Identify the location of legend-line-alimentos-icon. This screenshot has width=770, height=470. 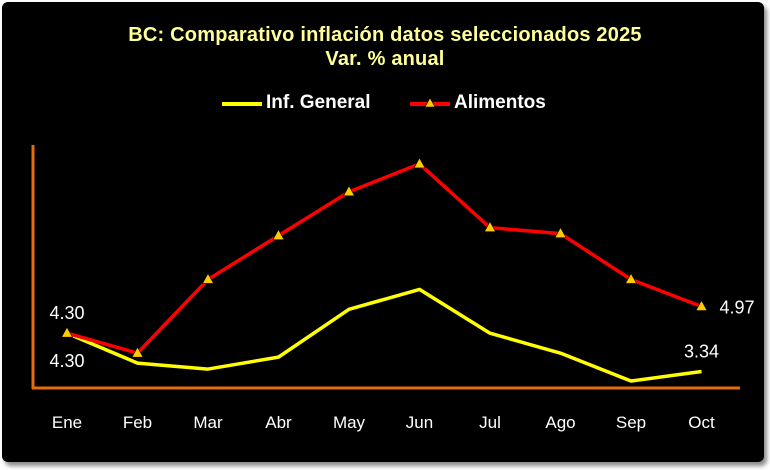
(430, 102).